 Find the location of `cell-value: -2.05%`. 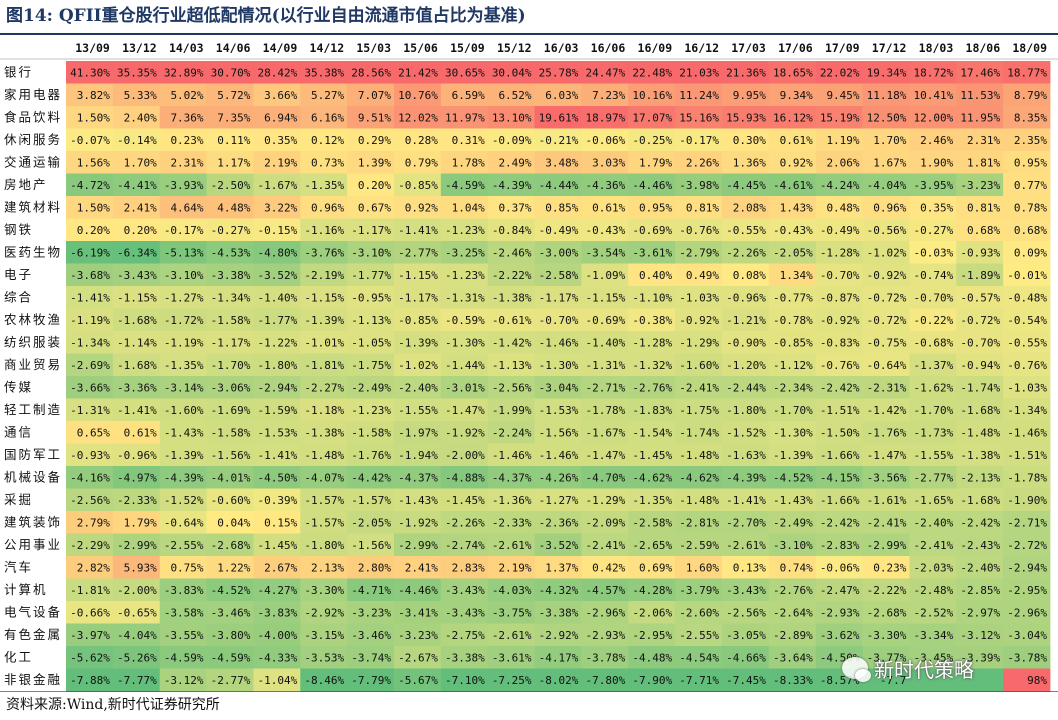

cell-value: -2.05% is located at coordinates (793, 253).